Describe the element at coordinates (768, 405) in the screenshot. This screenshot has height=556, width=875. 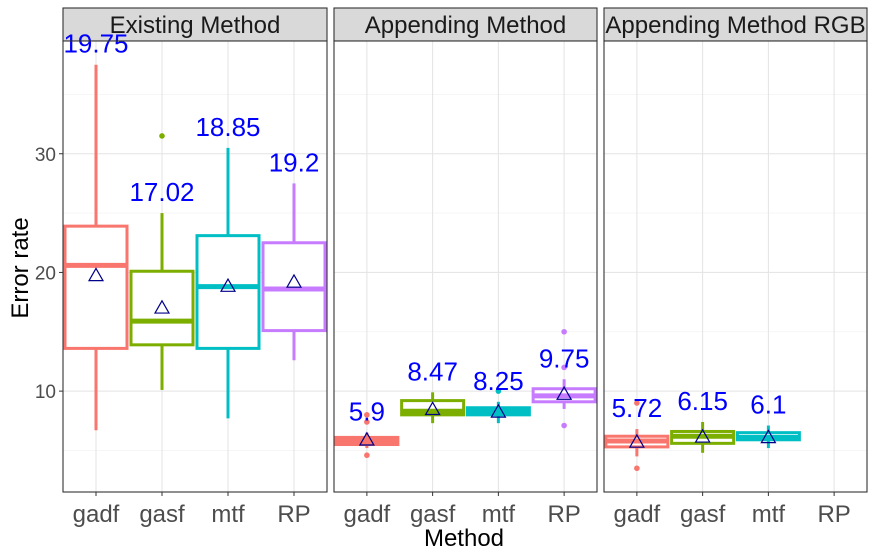
I see `mean-label: 6.1` at that location.